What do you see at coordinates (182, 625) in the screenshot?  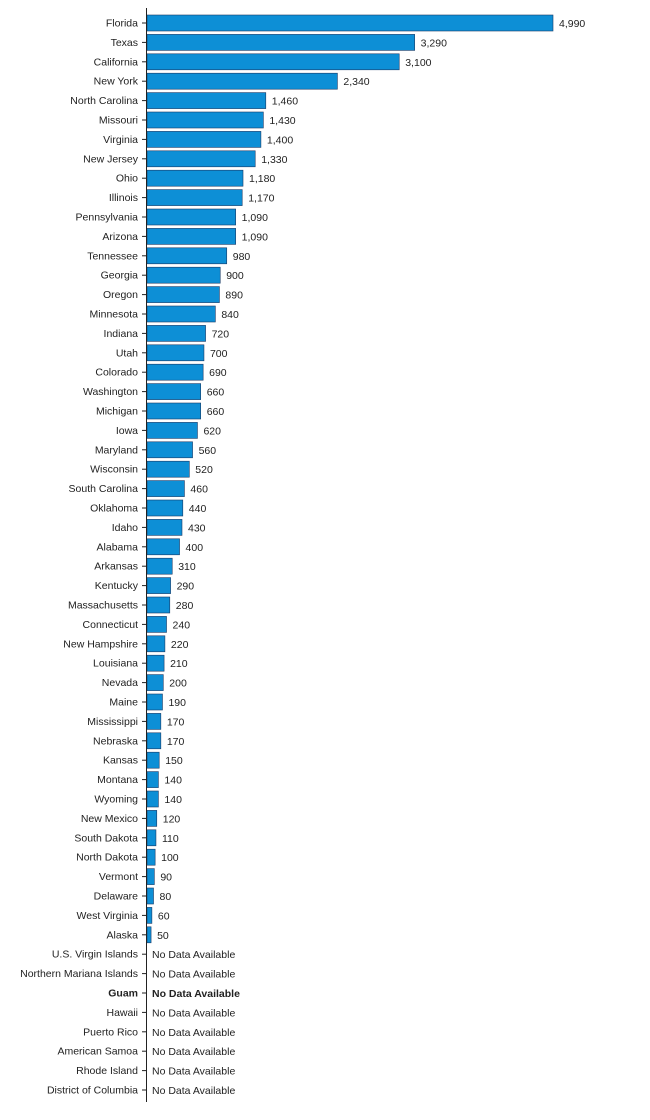 I see `value-label-connecticut: 240` at bounding box center [182, 625].